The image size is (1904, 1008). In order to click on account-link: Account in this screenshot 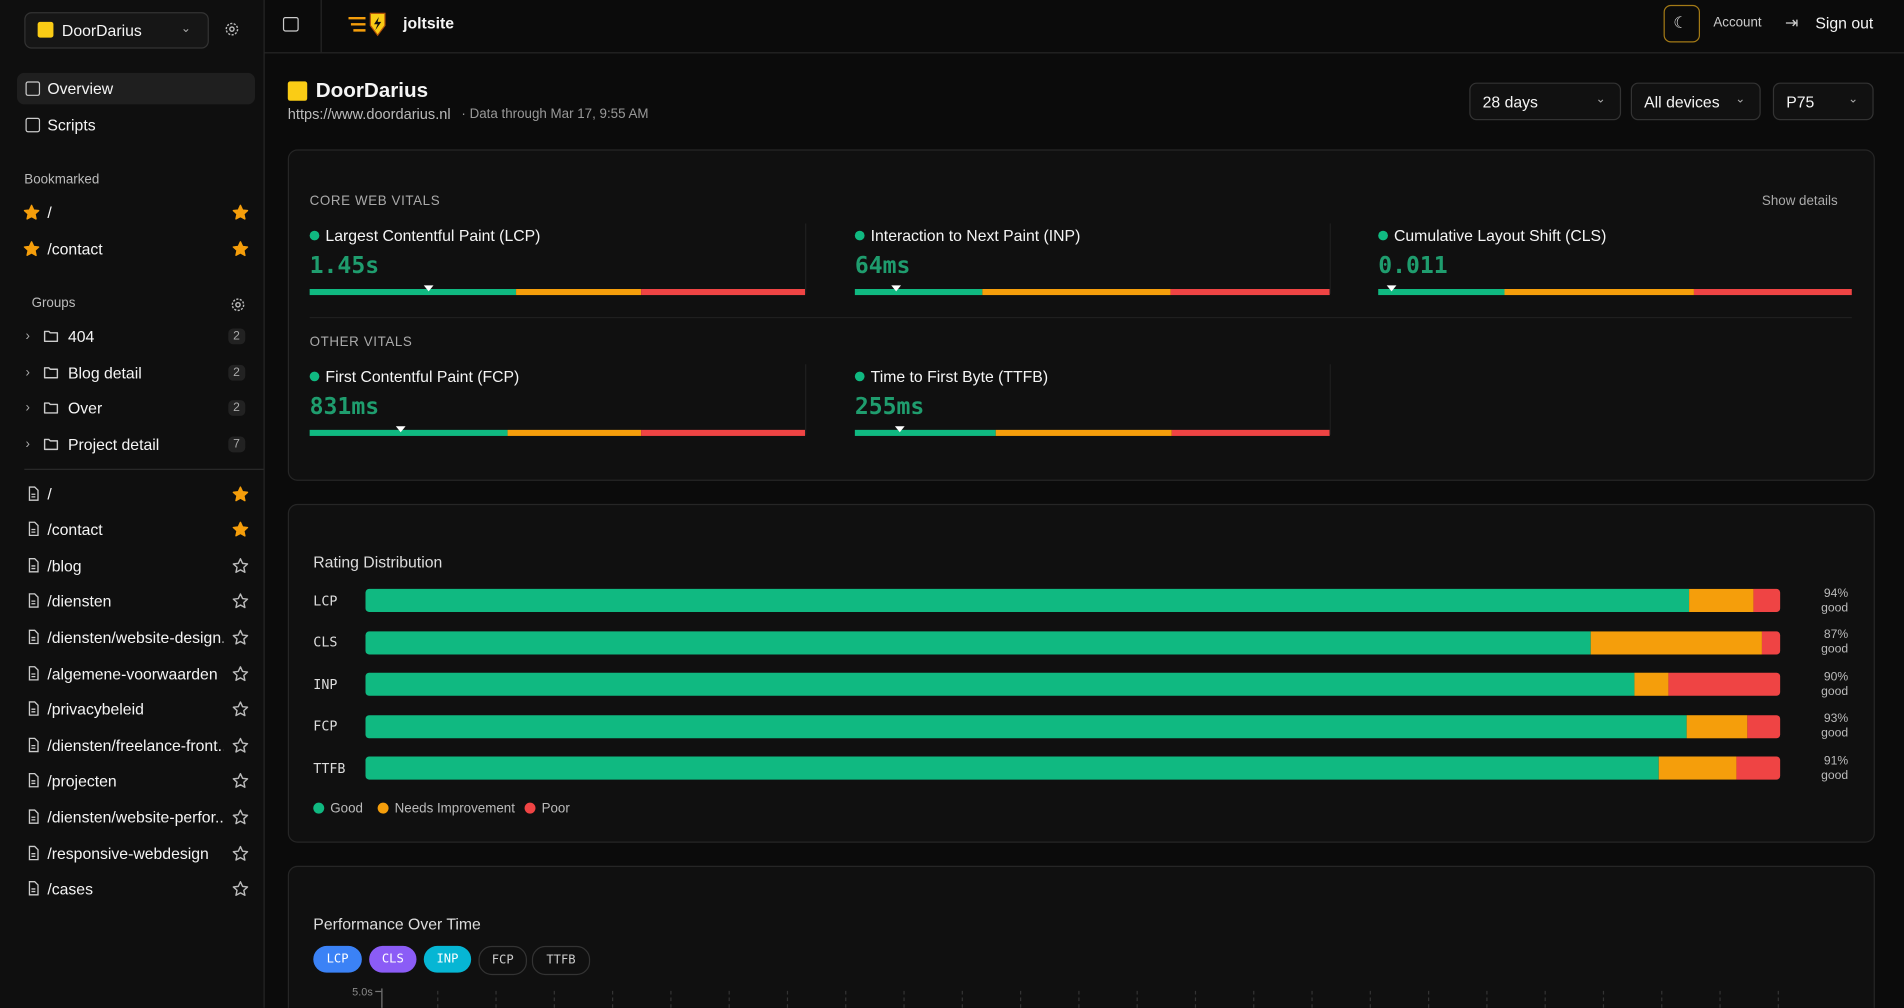, I will do `click(1737, 23)`.